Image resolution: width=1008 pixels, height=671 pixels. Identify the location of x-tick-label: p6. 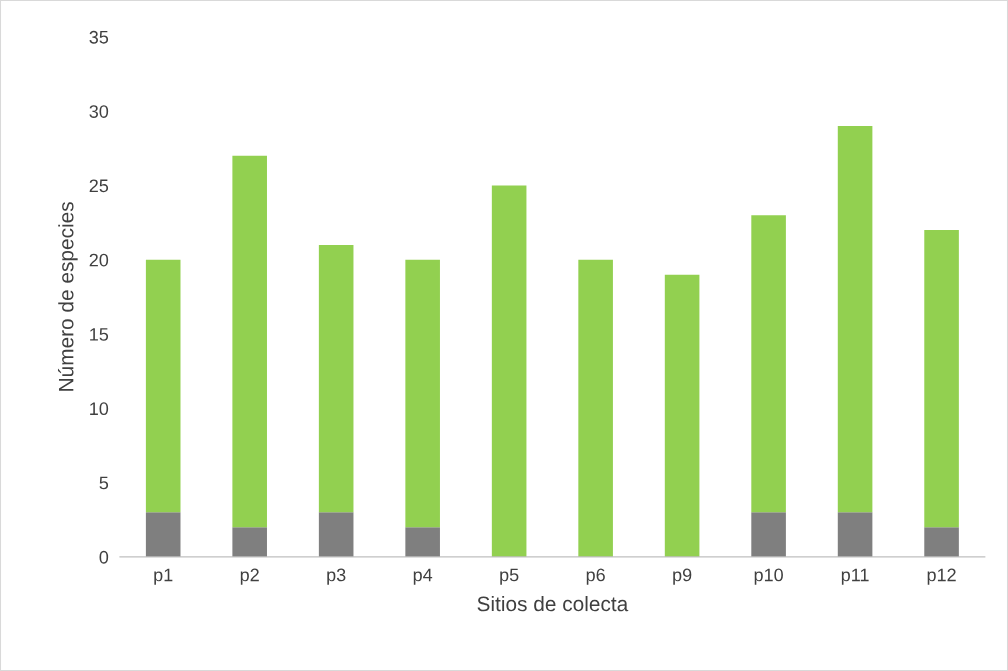
(595, 576).